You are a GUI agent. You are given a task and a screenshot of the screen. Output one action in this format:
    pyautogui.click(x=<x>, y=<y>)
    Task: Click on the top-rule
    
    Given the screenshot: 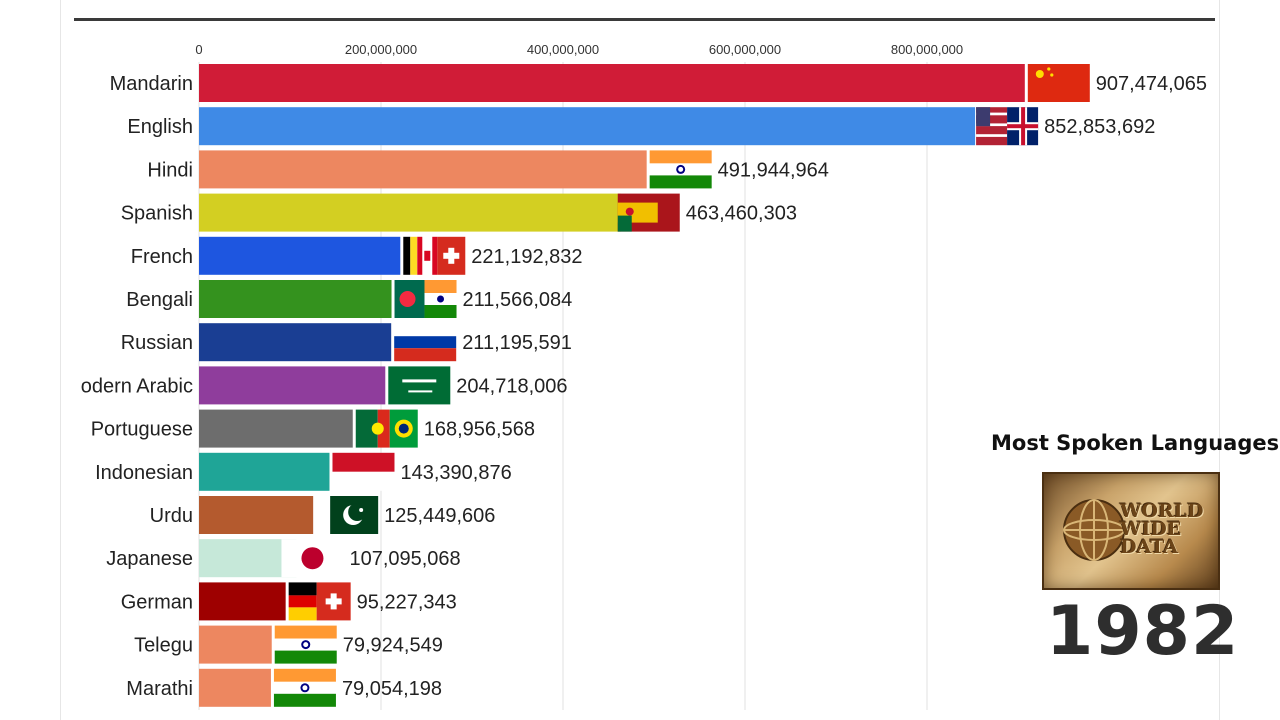 What is the action you would take?
    pyautogui.click(x=644, y=19)
    